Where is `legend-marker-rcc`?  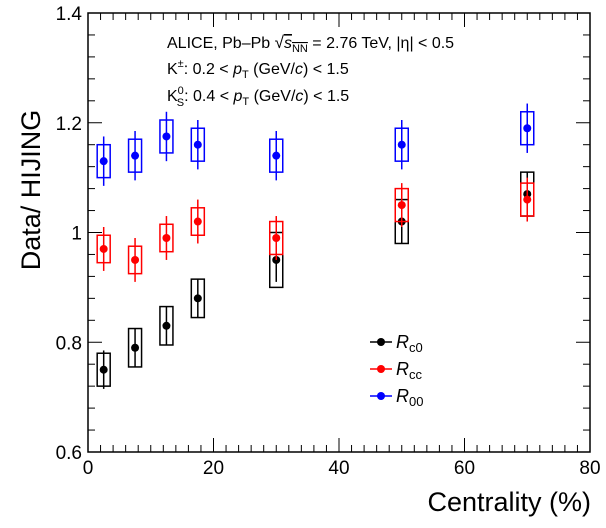 legend-marker-rcc is located at coordinates (381, 369).